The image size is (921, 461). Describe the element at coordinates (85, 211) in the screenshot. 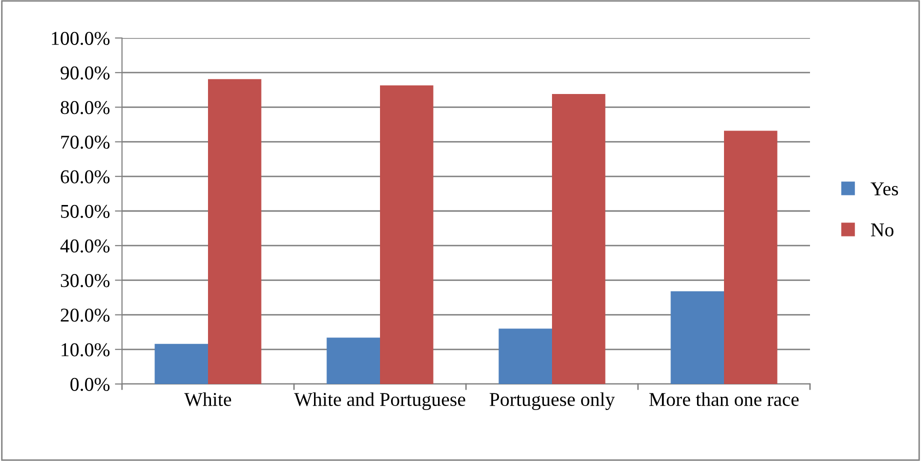

I see `y-tick-label: 50.0%` at that location.